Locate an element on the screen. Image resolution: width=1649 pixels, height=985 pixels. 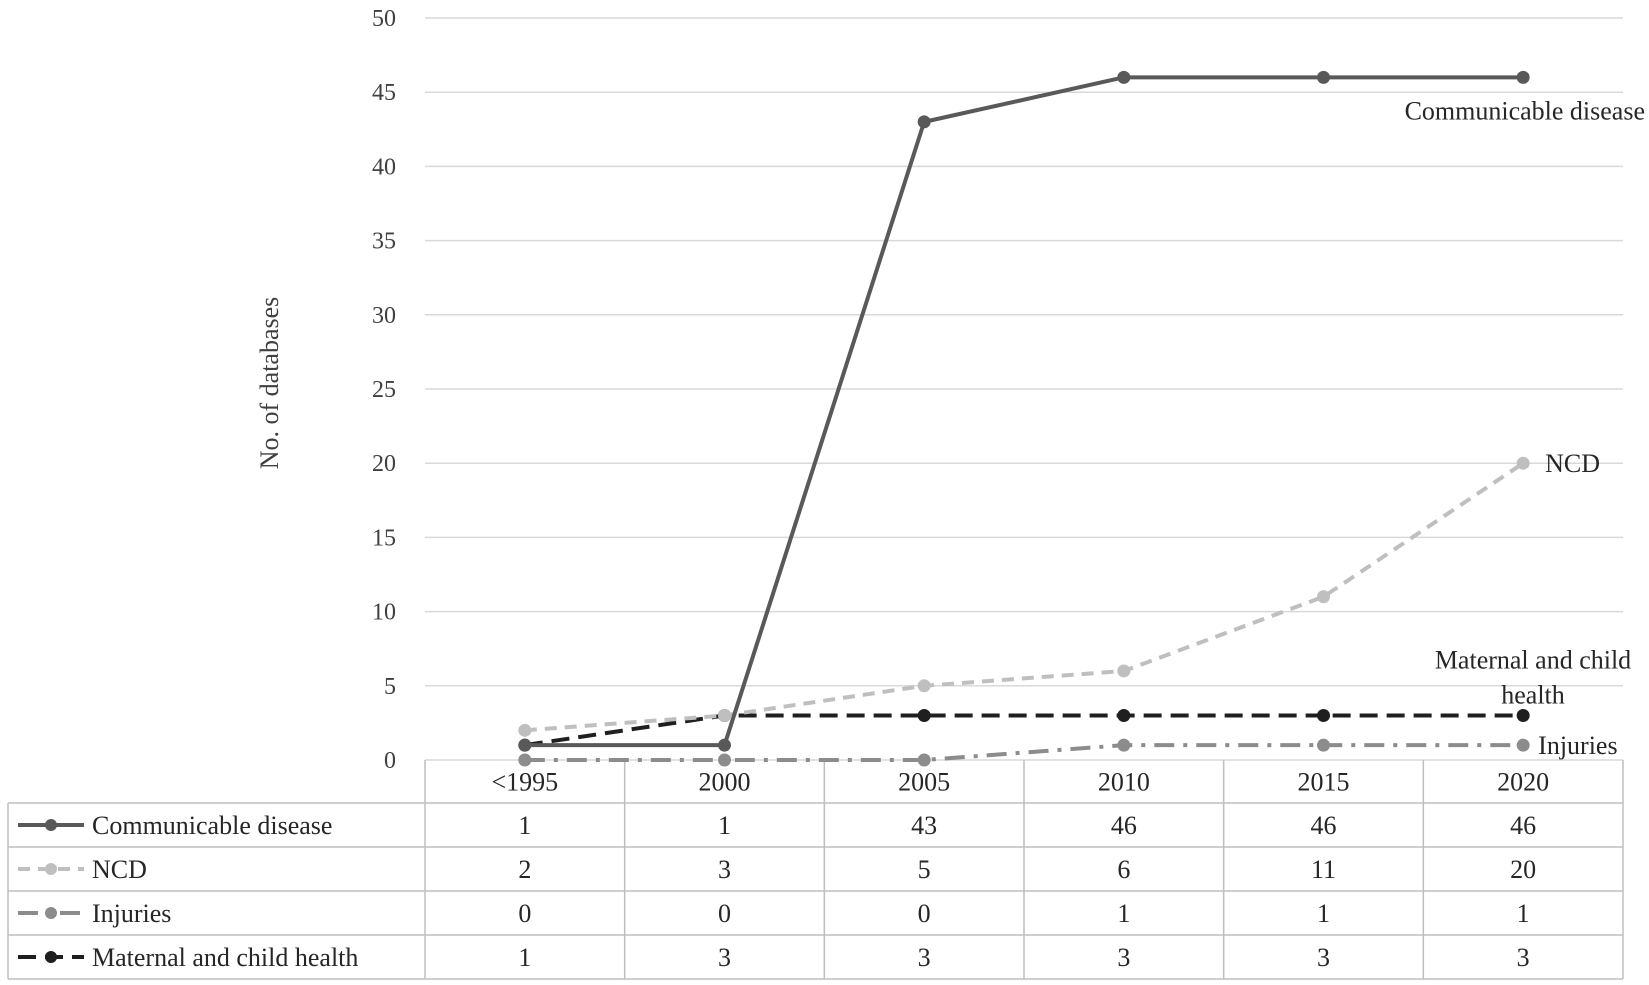
legend-label: NCD is located at coordinates (119, 869).